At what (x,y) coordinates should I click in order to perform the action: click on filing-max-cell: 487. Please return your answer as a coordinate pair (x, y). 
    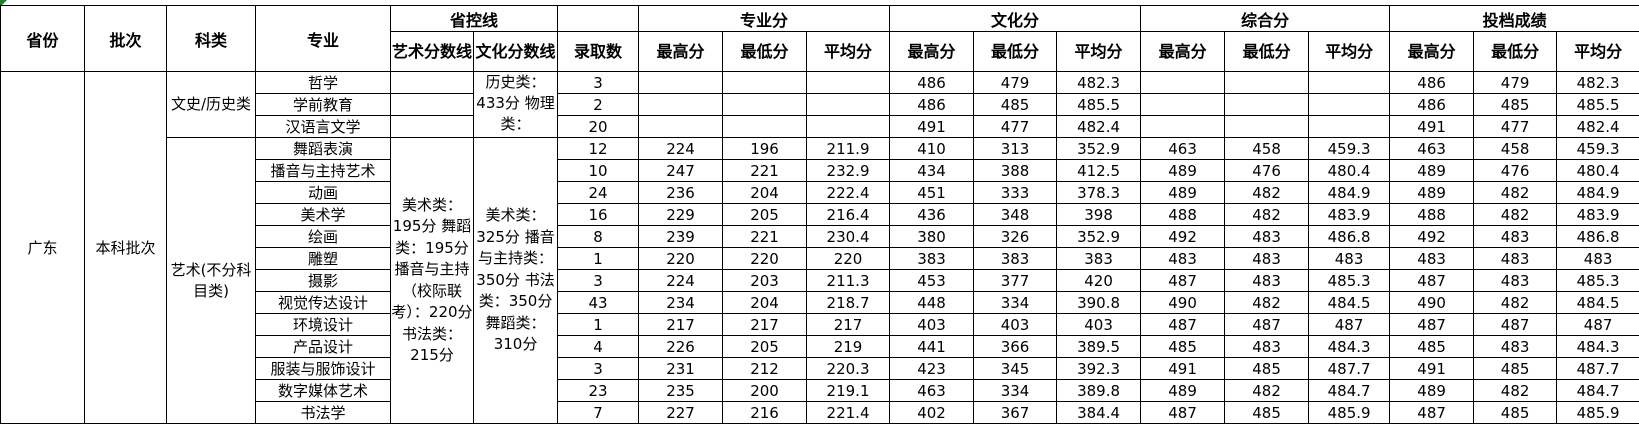
    Looking at the image, I should click on (1432, 412).